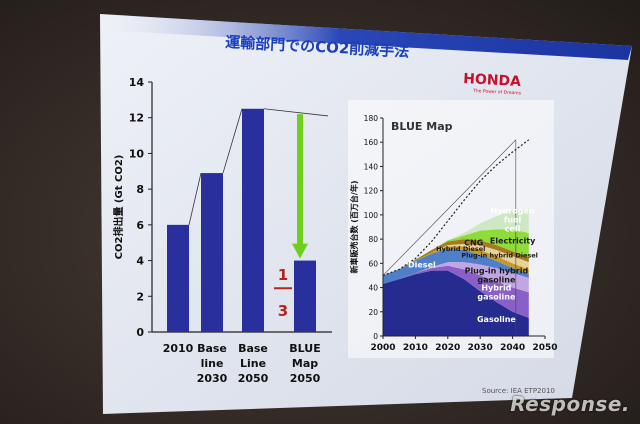 This screenshot has width=640, height=424. Describe the element at coordinates (422, 126) in the screenshot. I see `chart-title: BLUE Map` at that location.